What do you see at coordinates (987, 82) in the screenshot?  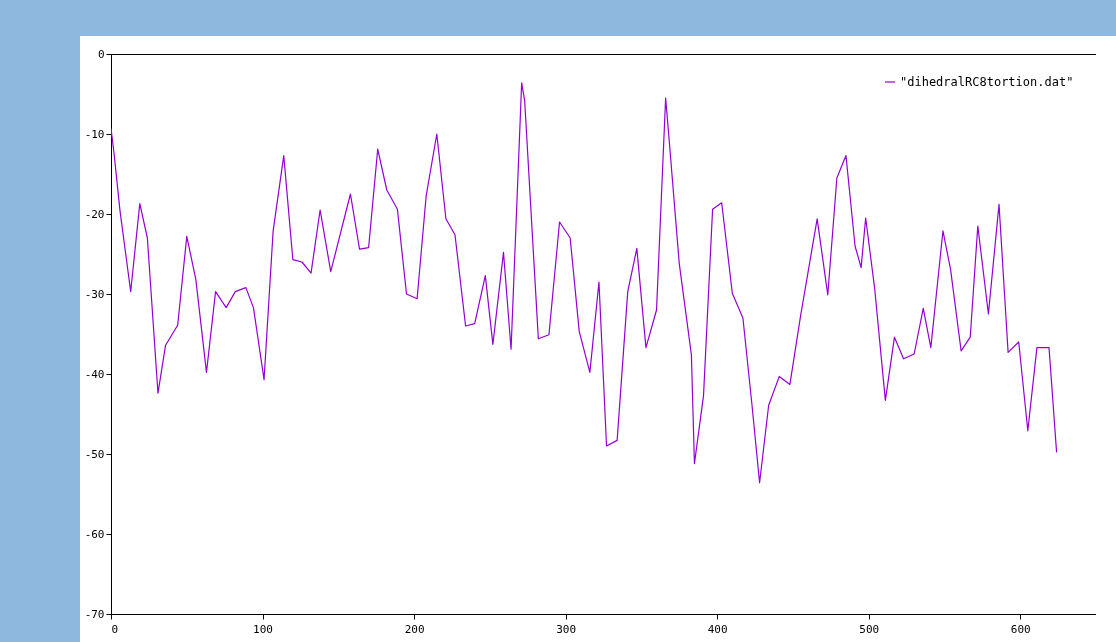 I see `legend-label: "dihedralRC8tortion.dat"` at bounding box center [987, 82].